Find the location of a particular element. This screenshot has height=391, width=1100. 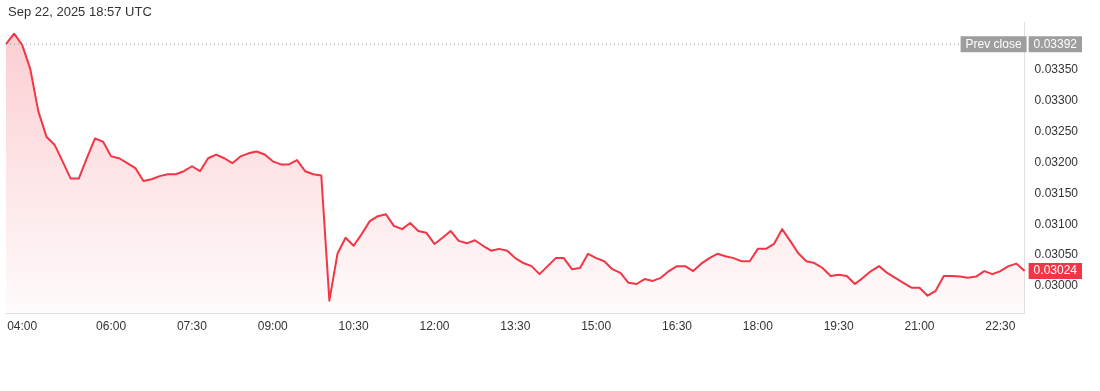

y-tick-label: 0.03250 is located at coordinates (1056, 131).